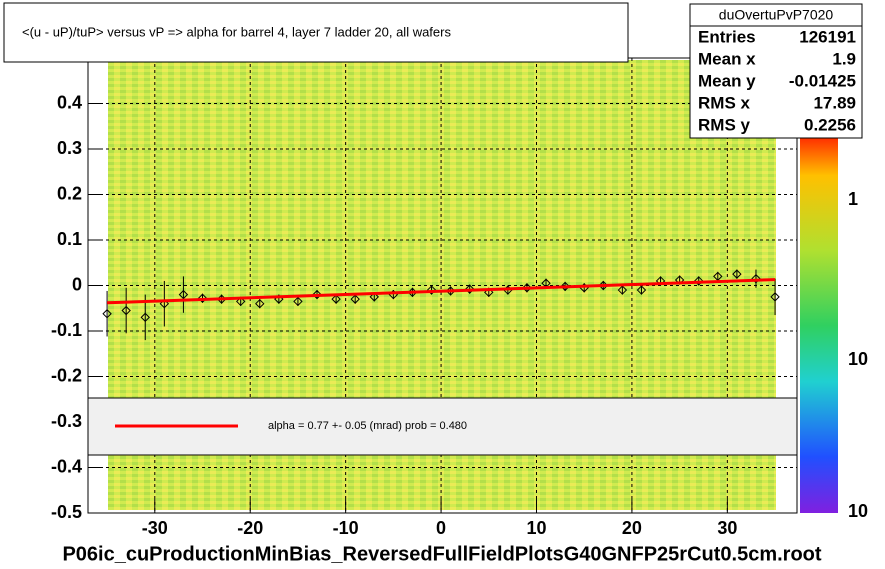 The height and width of the screenshot is (569, 885). What do you see at coordinates (844, 58) in the screenshot?
I see `stats-value: 1.9` at bounding box center [844, 58].